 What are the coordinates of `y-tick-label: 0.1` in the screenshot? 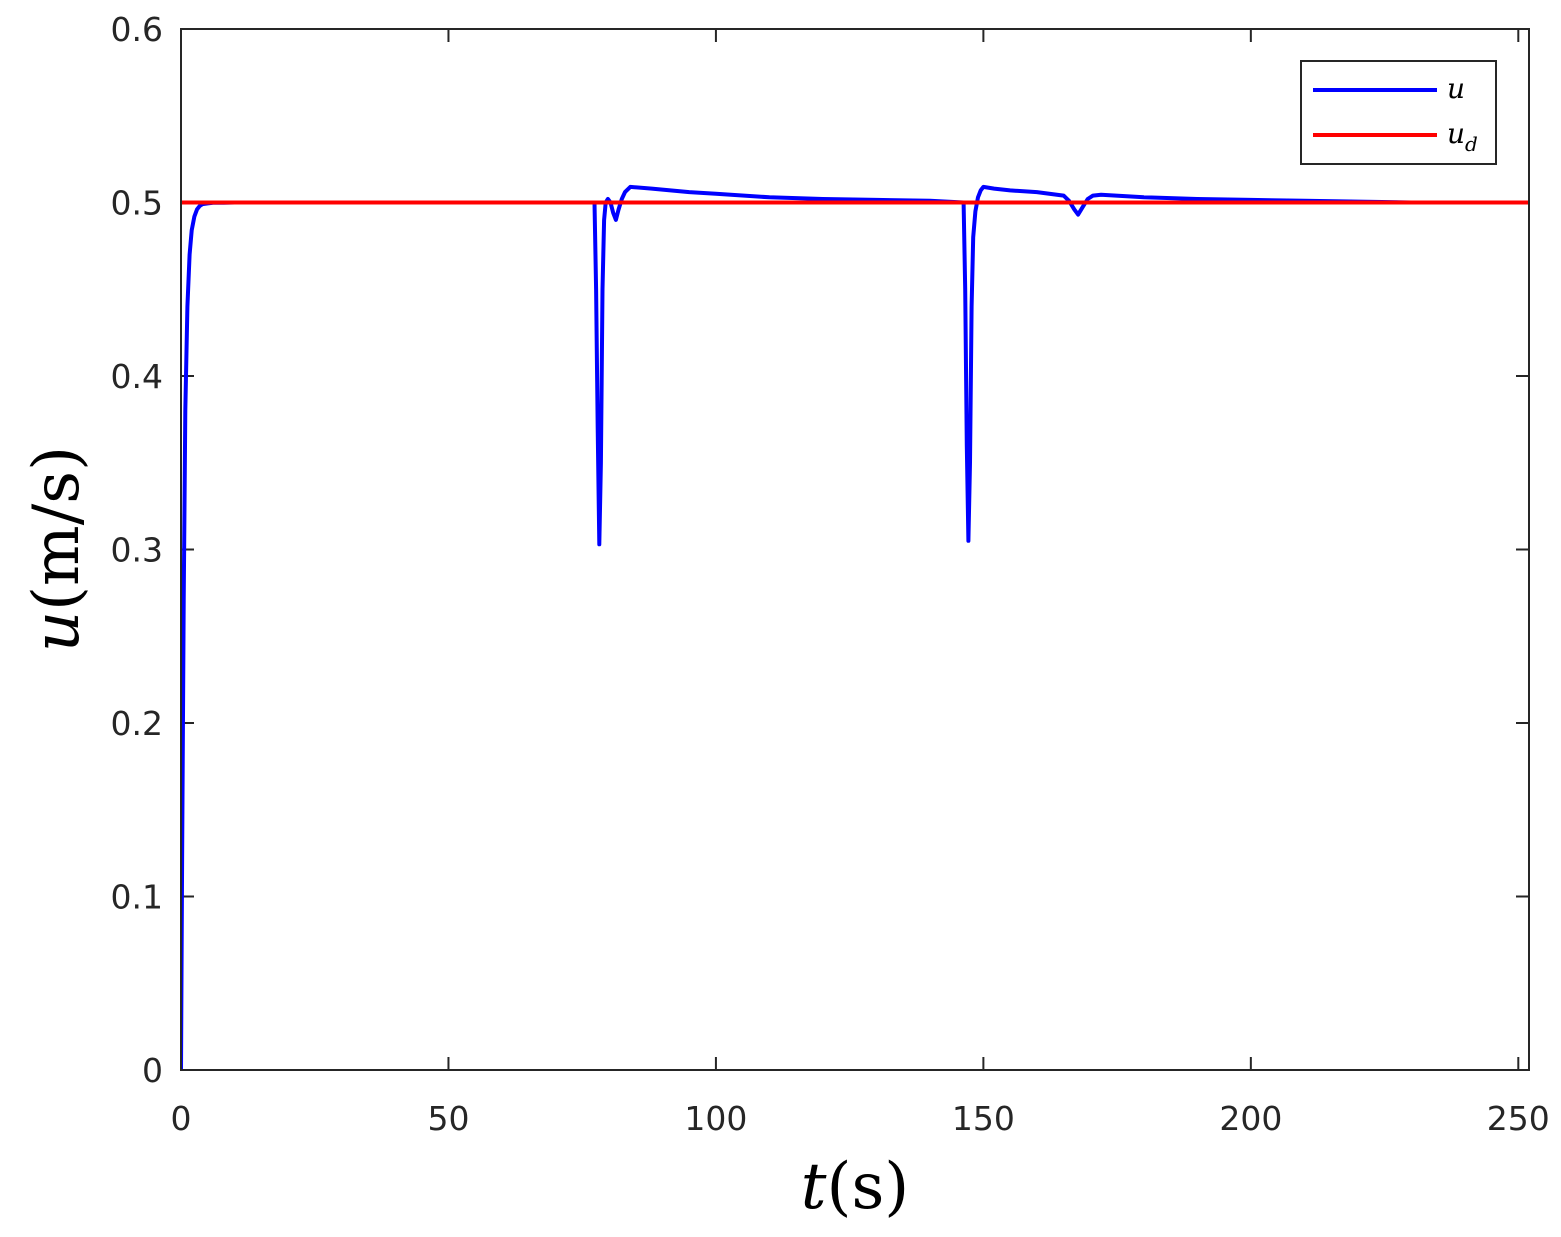 It's located at (137, 897).